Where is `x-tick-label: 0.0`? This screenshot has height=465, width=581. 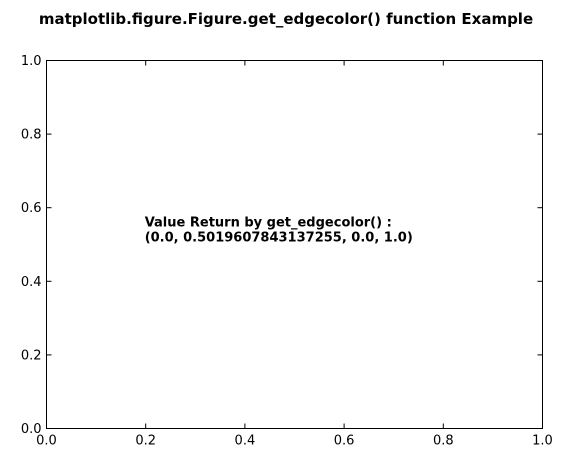
x-tick-label: 0.0 is located at coordinates (46, 441).